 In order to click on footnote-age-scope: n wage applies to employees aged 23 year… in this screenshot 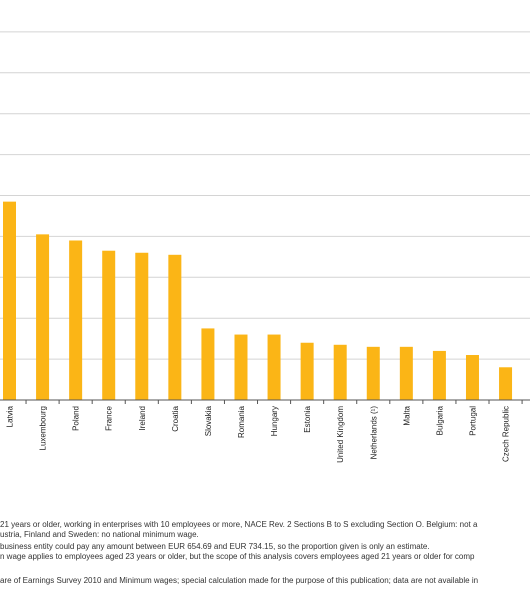, I will do `click(237, 556)`.